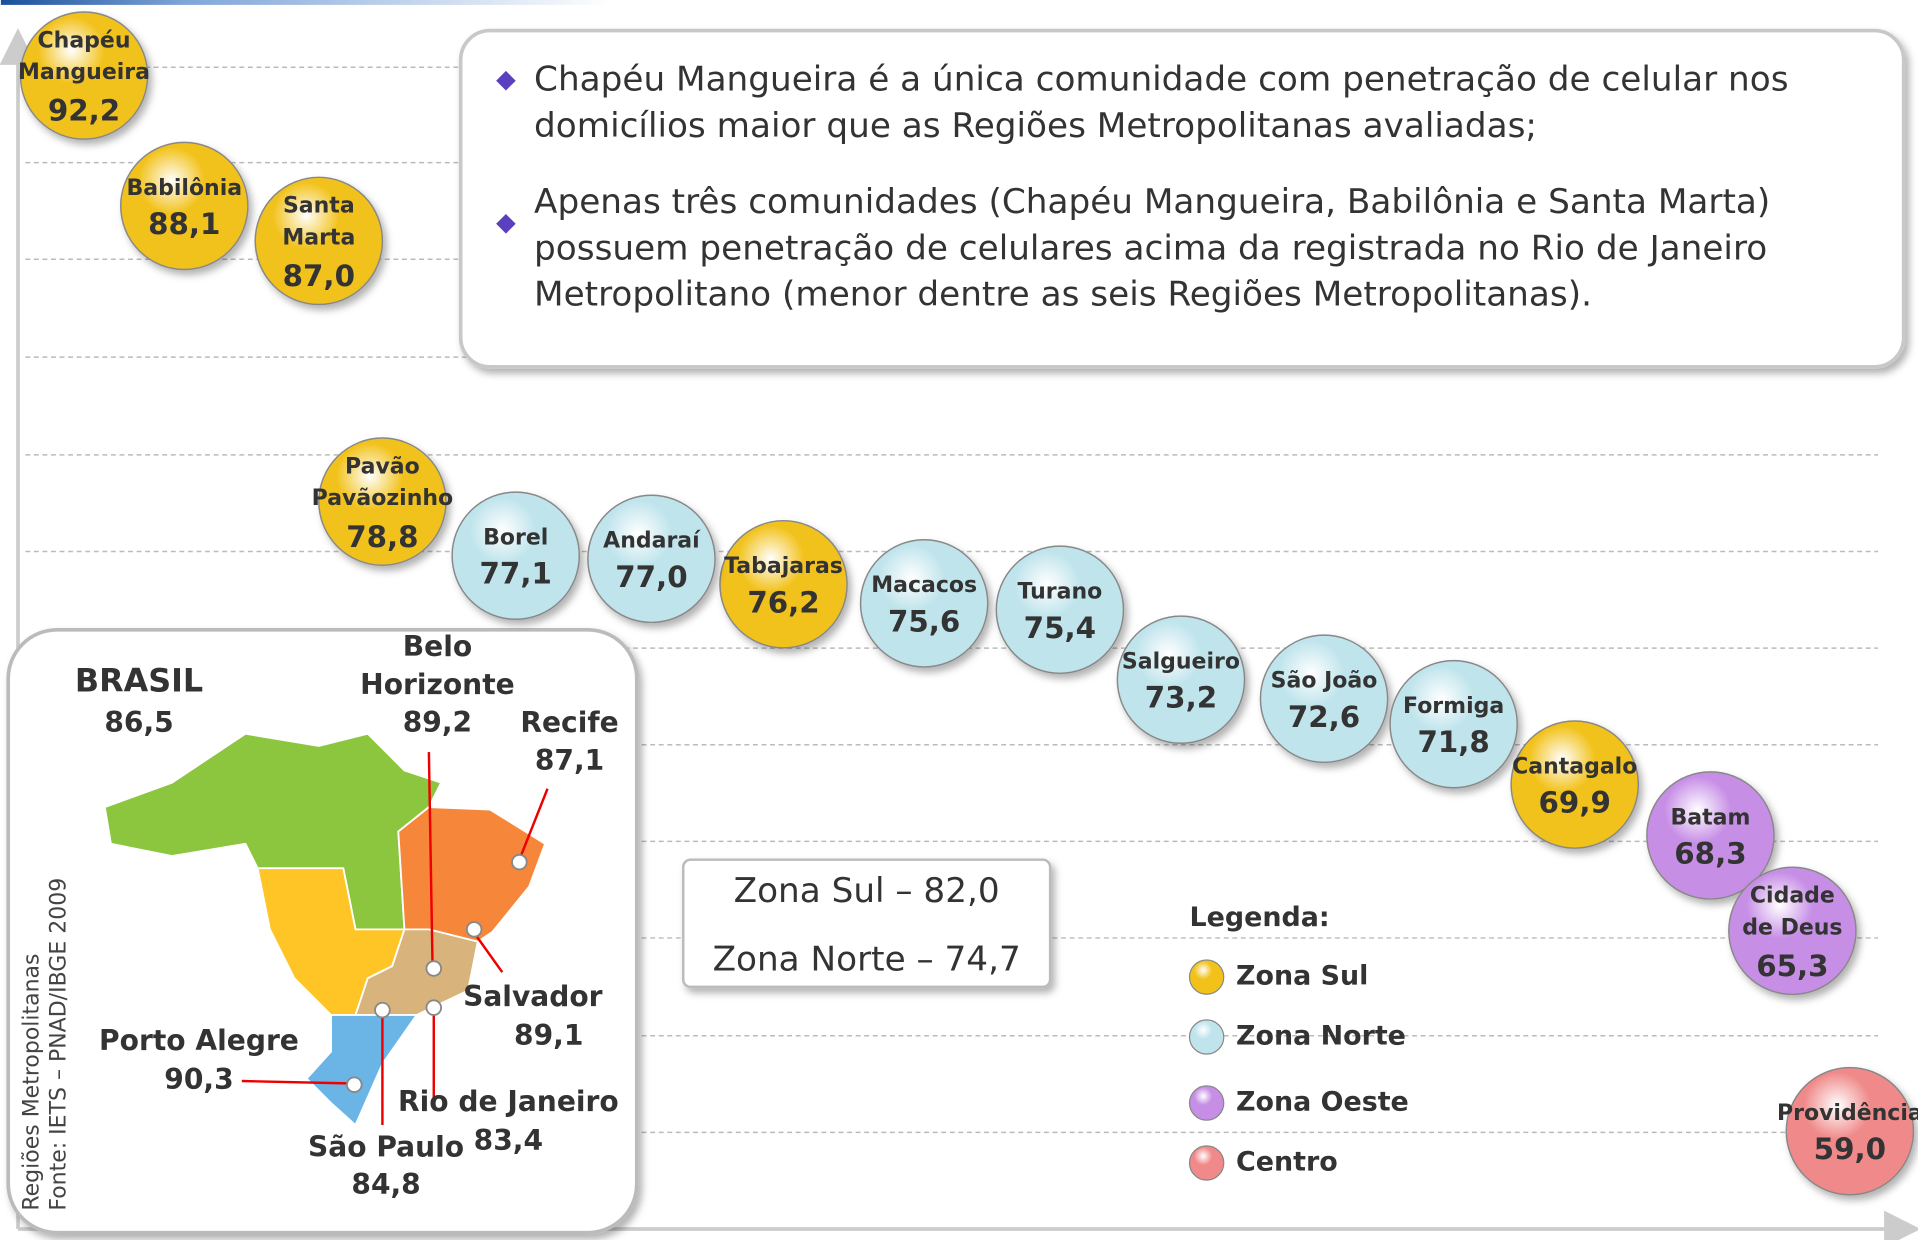 The image size is (1918, 1240). I want to click on map, so click(325, 929).